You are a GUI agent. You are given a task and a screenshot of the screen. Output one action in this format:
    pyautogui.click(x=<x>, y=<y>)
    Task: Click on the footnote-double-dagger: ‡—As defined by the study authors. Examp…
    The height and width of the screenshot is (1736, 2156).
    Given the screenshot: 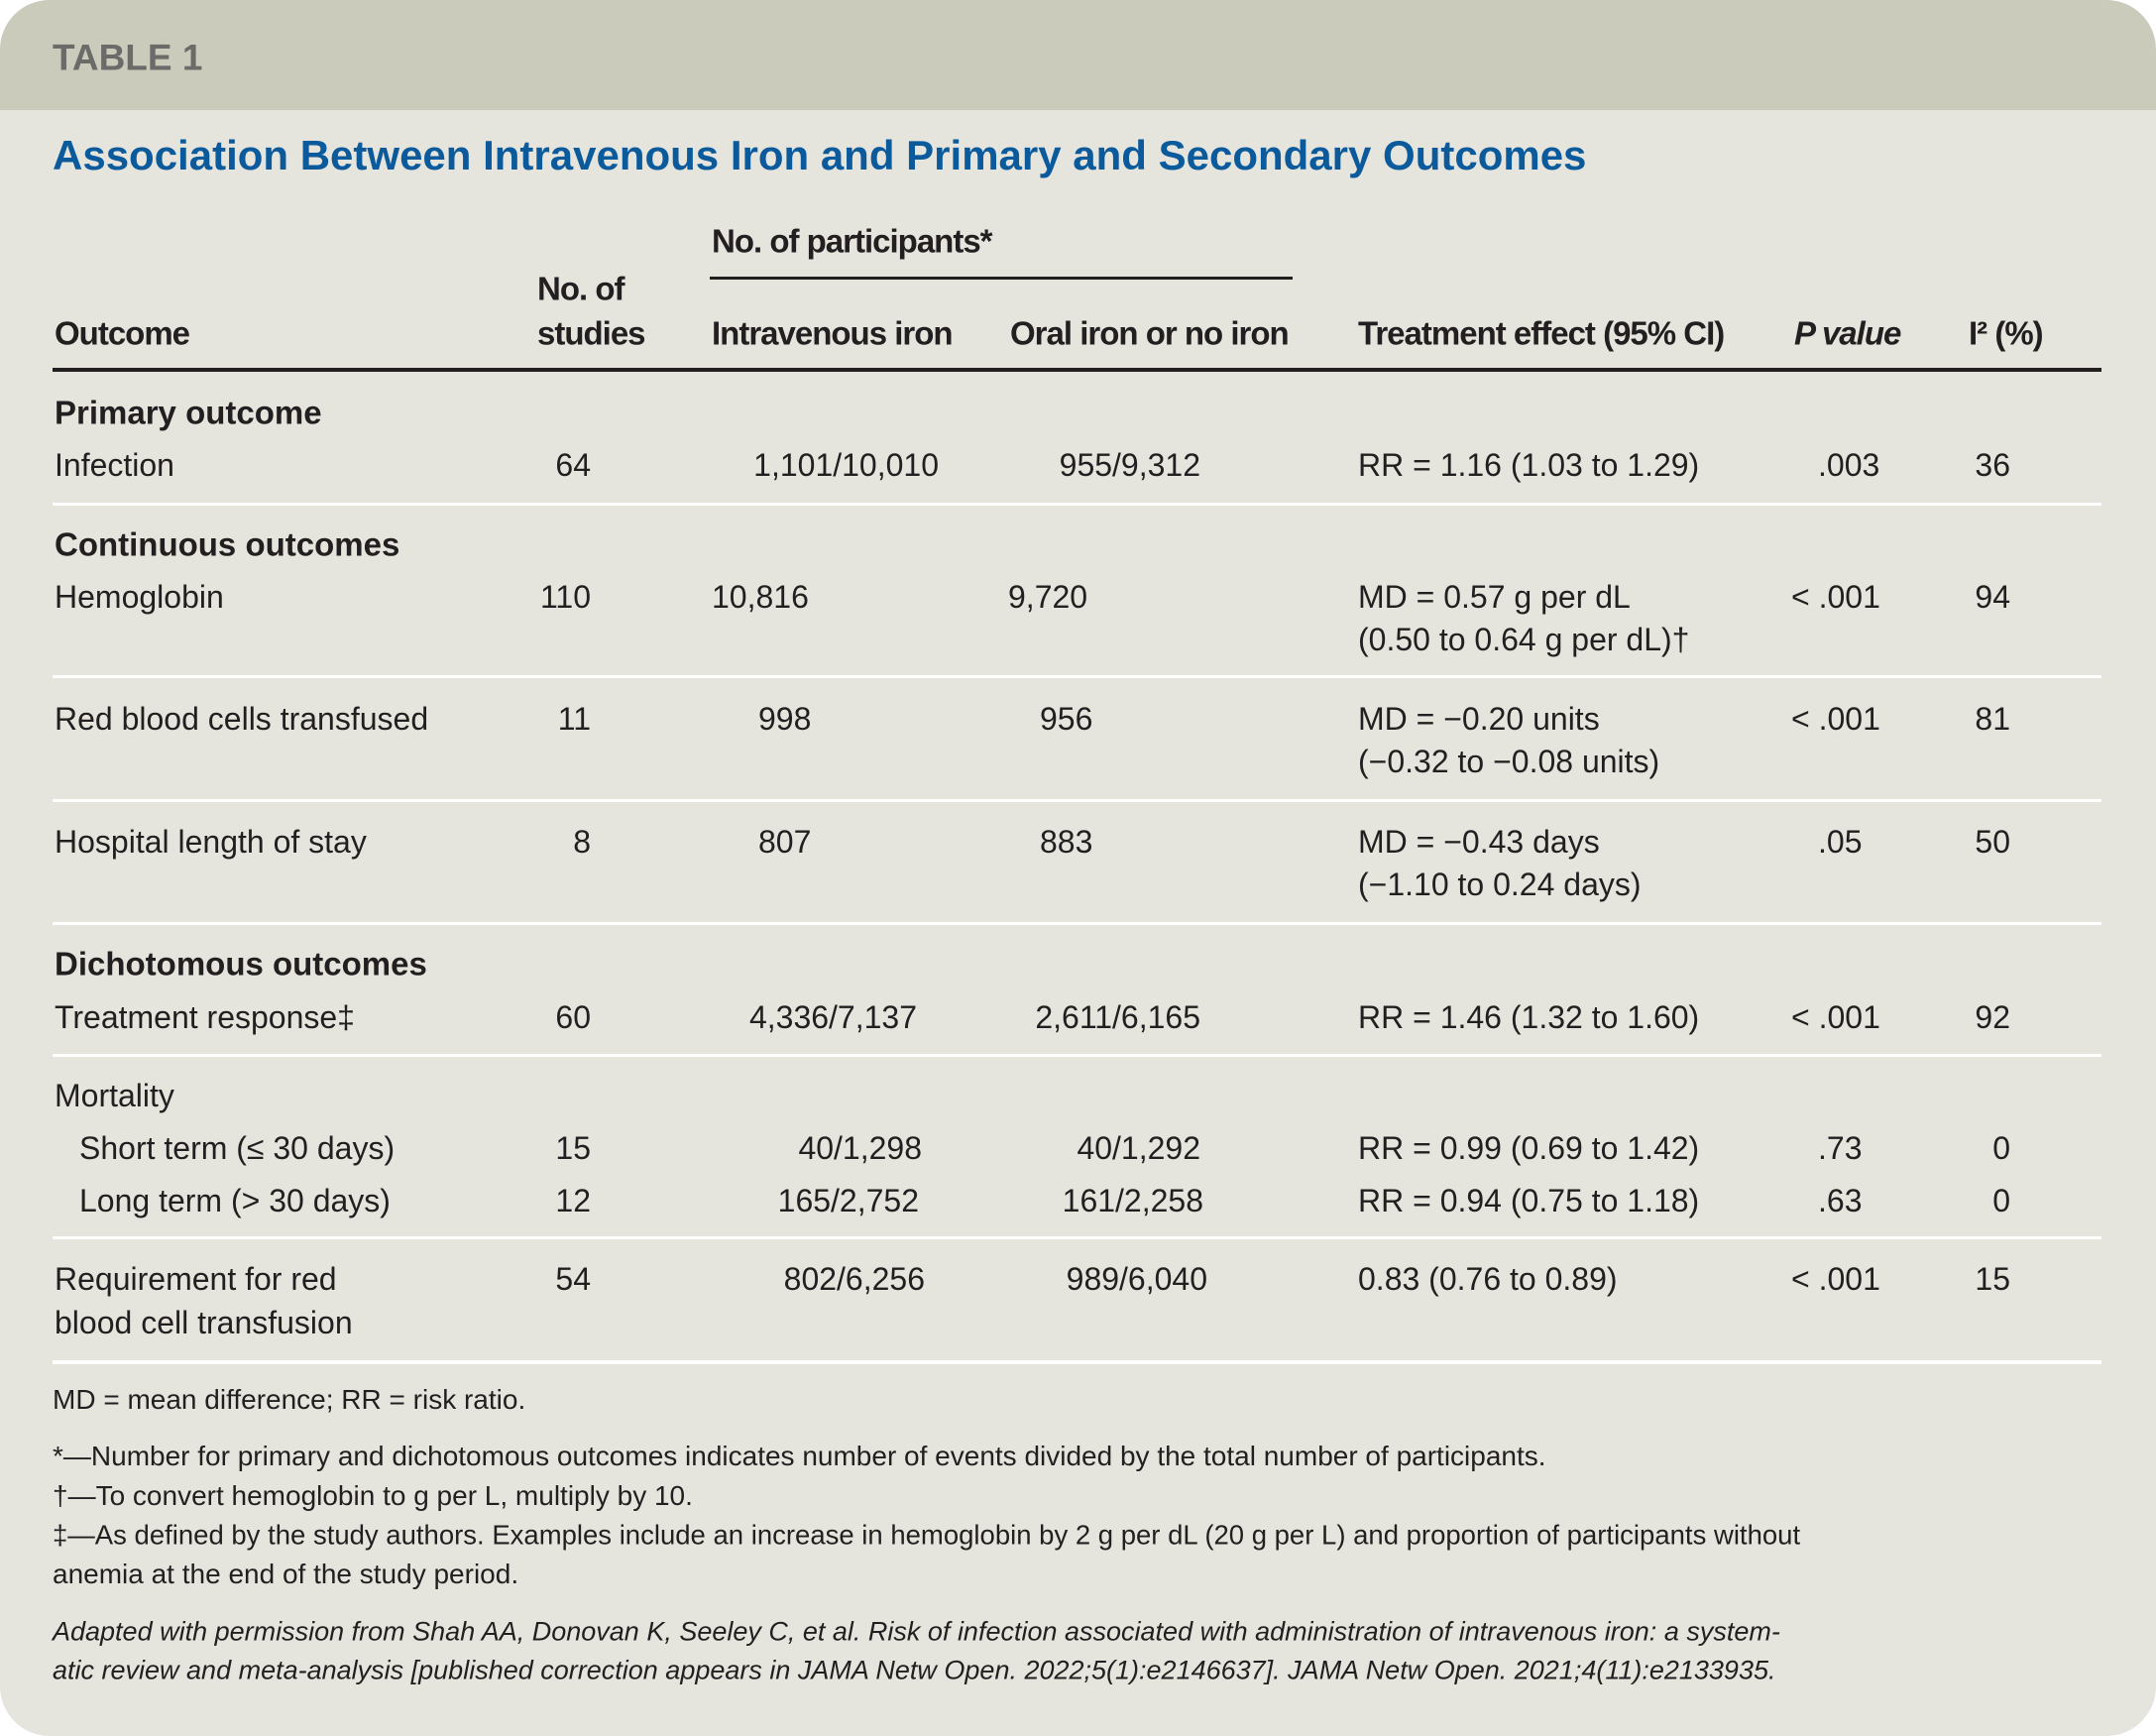 What is the action you would take?
    pyautogui.click(x=927, y=1535)
    